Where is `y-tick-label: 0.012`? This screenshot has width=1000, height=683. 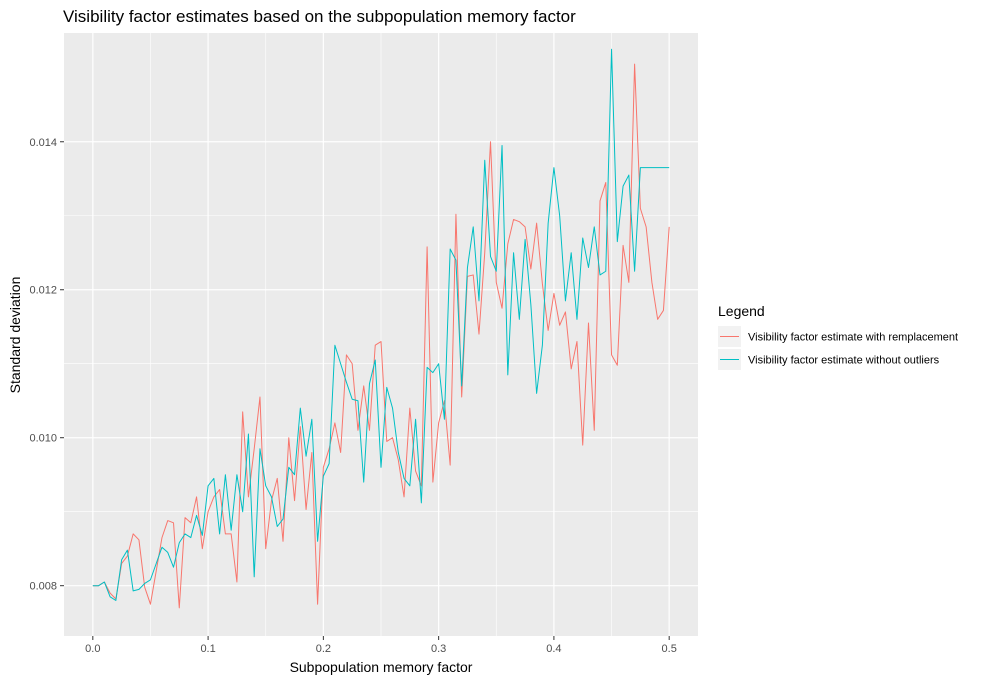
y-tick-label: 0.012 is located at coordinates (43, 291).